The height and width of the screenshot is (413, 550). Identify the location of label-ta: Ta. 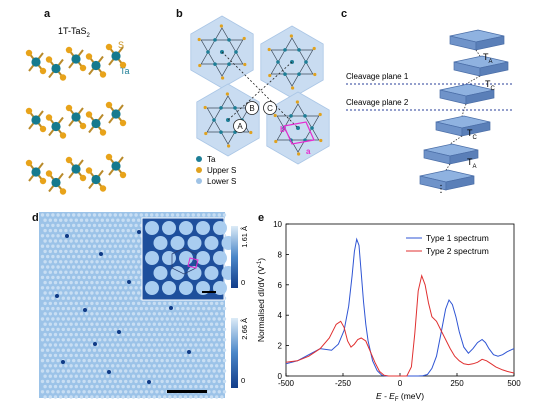
(125, 71).